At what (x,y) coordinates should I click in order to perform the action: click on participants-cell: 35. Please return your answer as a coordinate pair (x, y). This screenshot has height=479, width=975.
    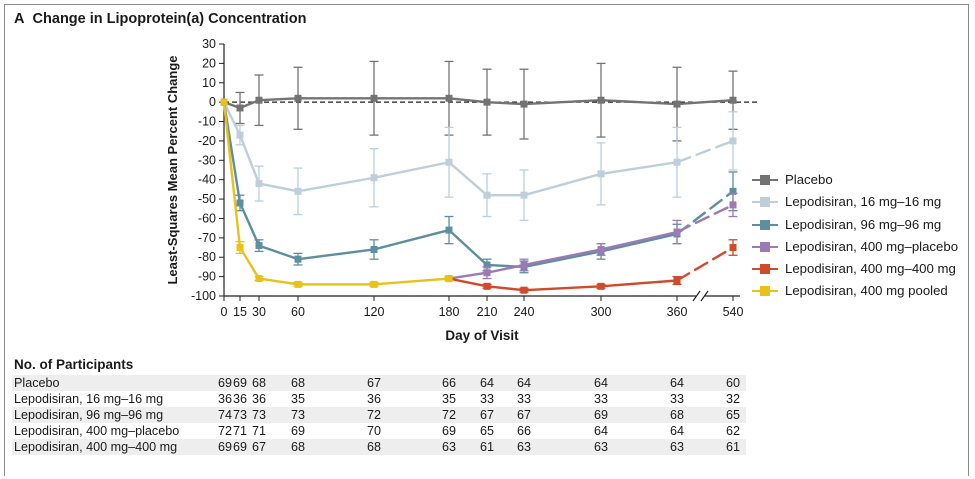
    Looking at the image, I should click on (449, 399).